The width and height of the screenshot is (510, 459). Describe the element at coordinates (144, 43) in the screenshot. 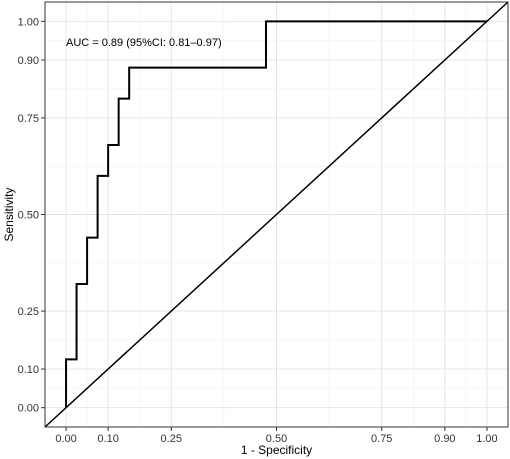

I see `auc-annotation: AUC = 0.89 (95%CI: 0.81–0.97)` at that location.